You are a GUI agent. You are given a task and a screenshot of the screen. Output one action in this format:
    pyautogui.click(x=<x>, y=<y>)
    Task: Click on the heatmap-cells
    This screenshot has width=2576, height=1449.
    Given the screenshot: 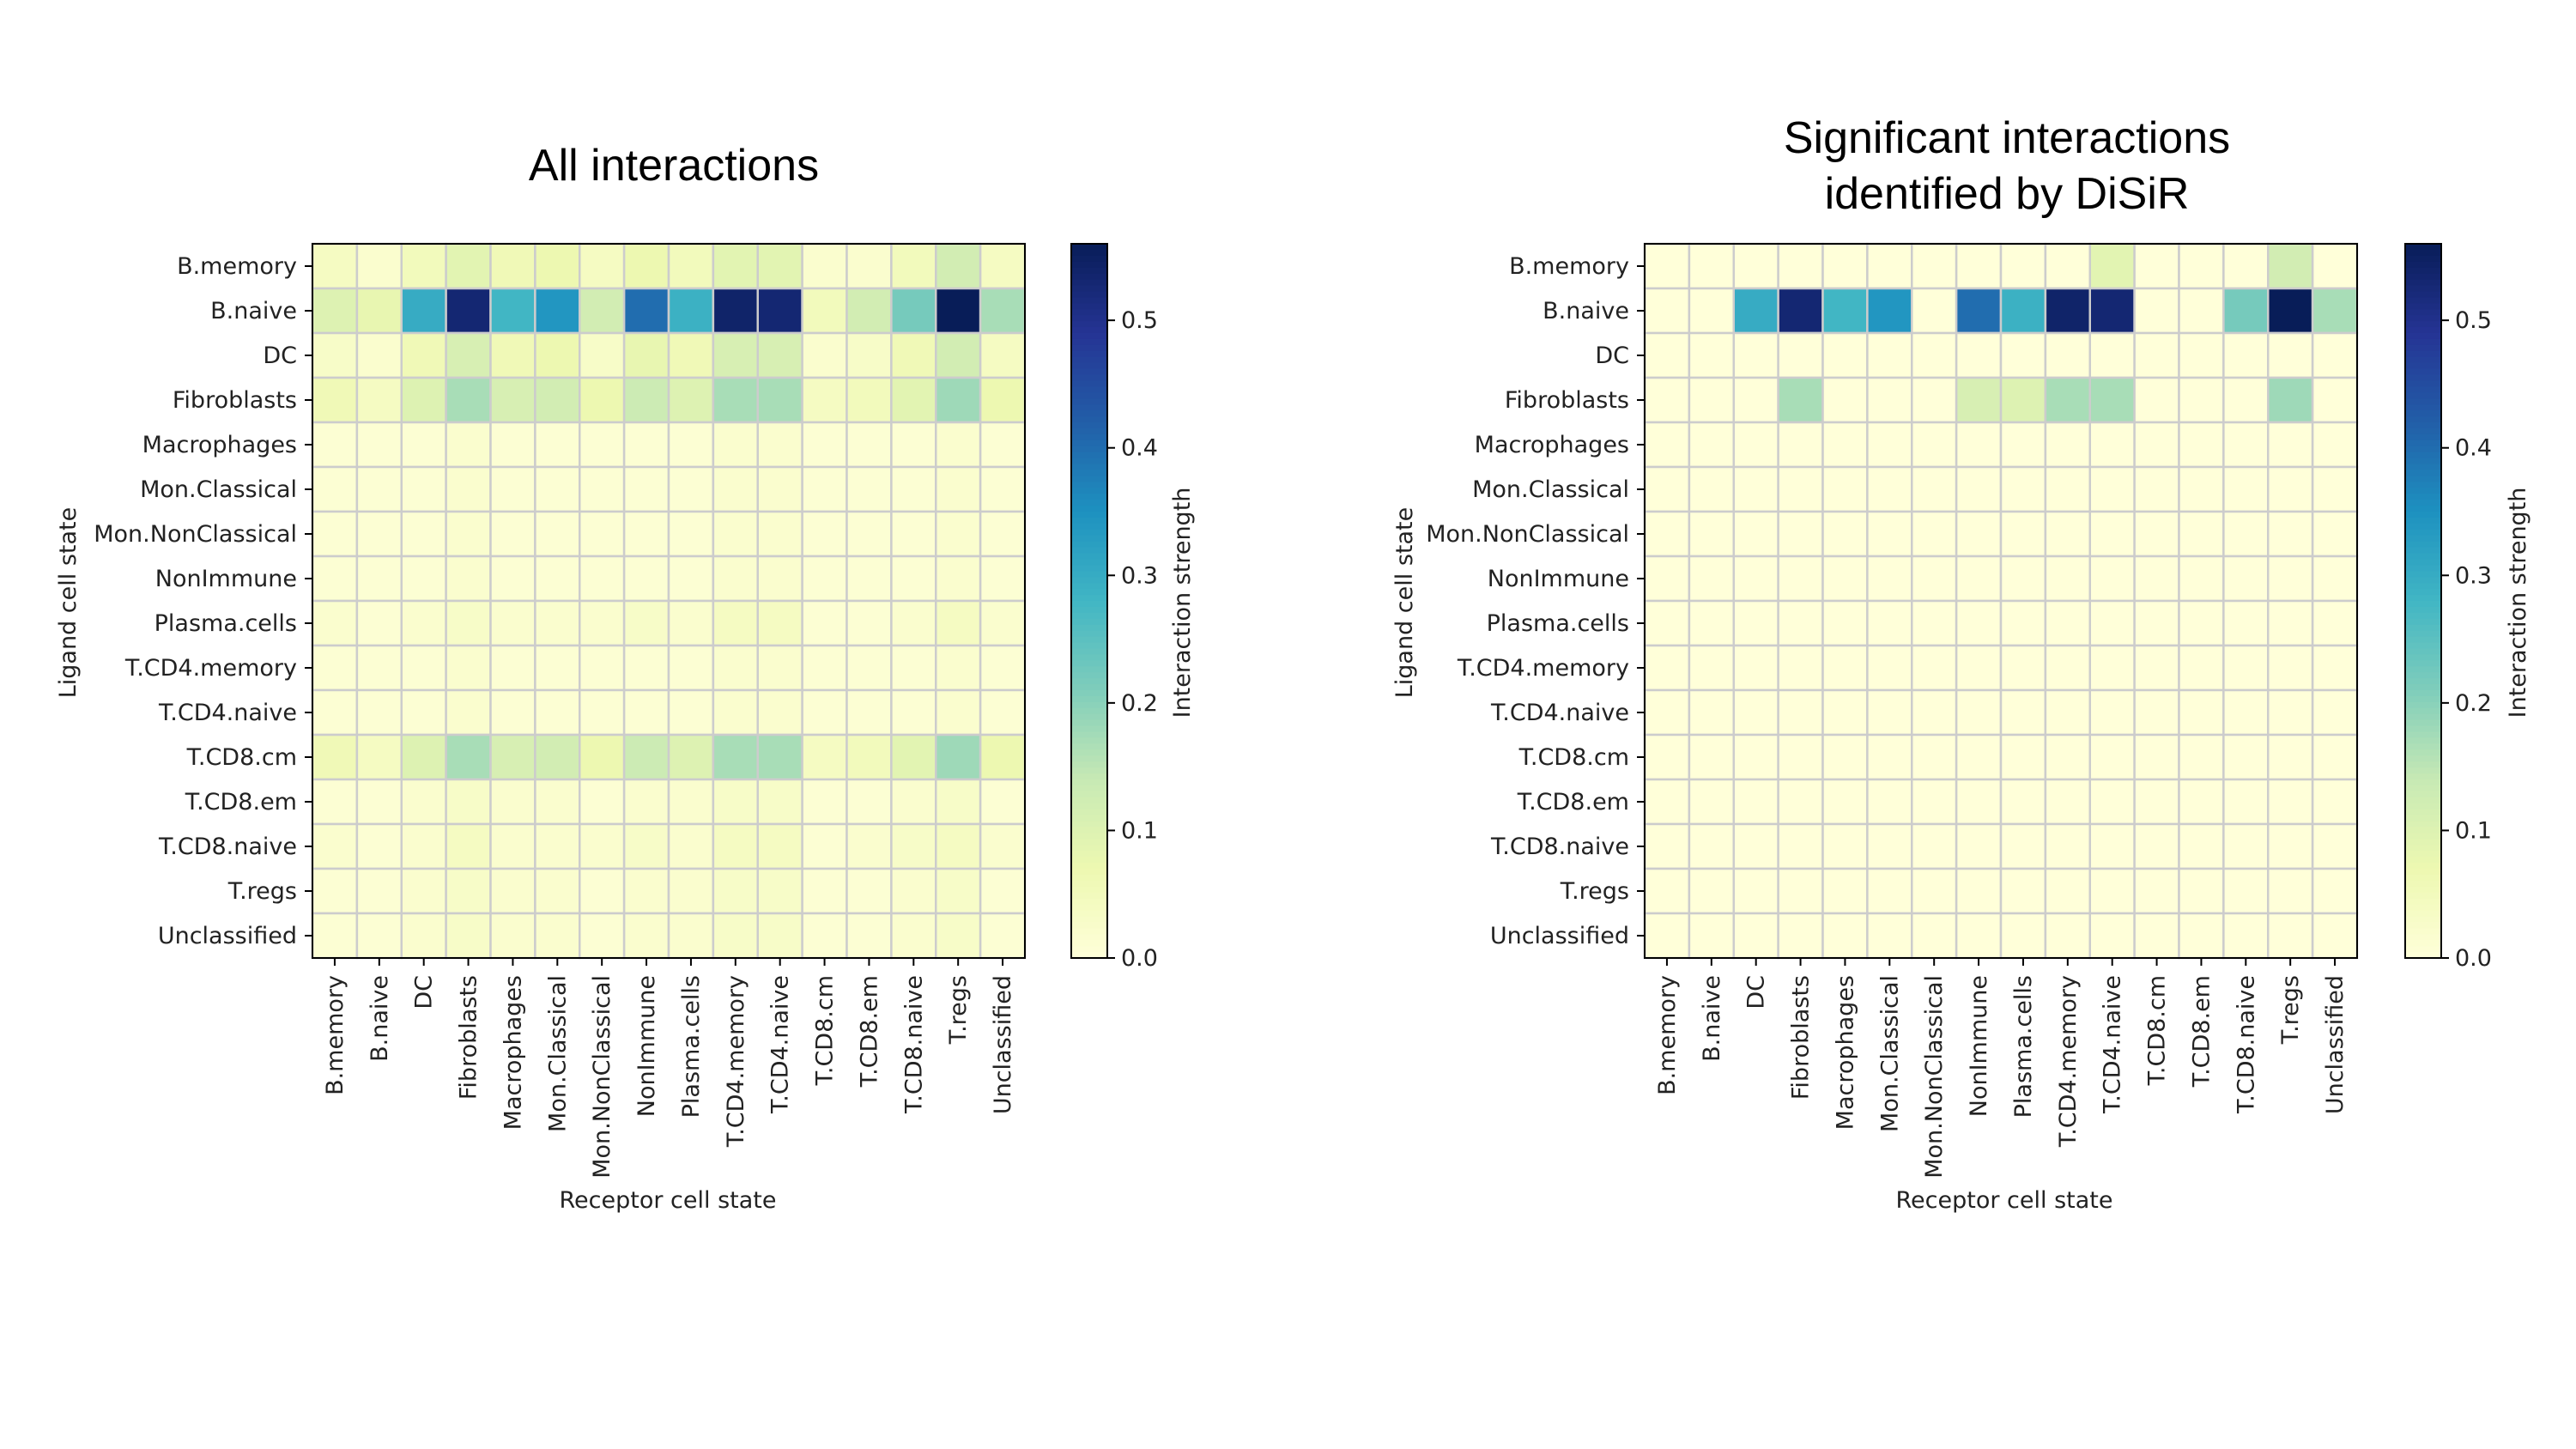 What is the action you would take?
    pyautogui.click(x=669, y=601)
    